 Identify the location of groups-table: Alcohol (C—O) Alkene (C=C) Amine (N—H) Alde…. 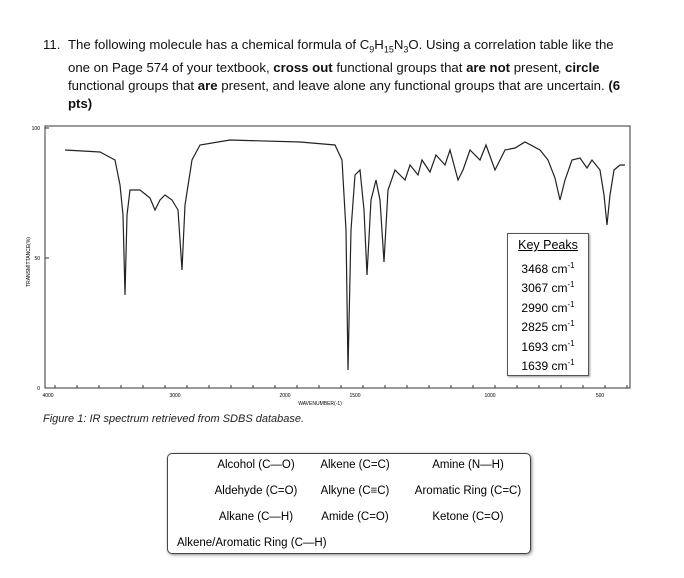
(349, 503).